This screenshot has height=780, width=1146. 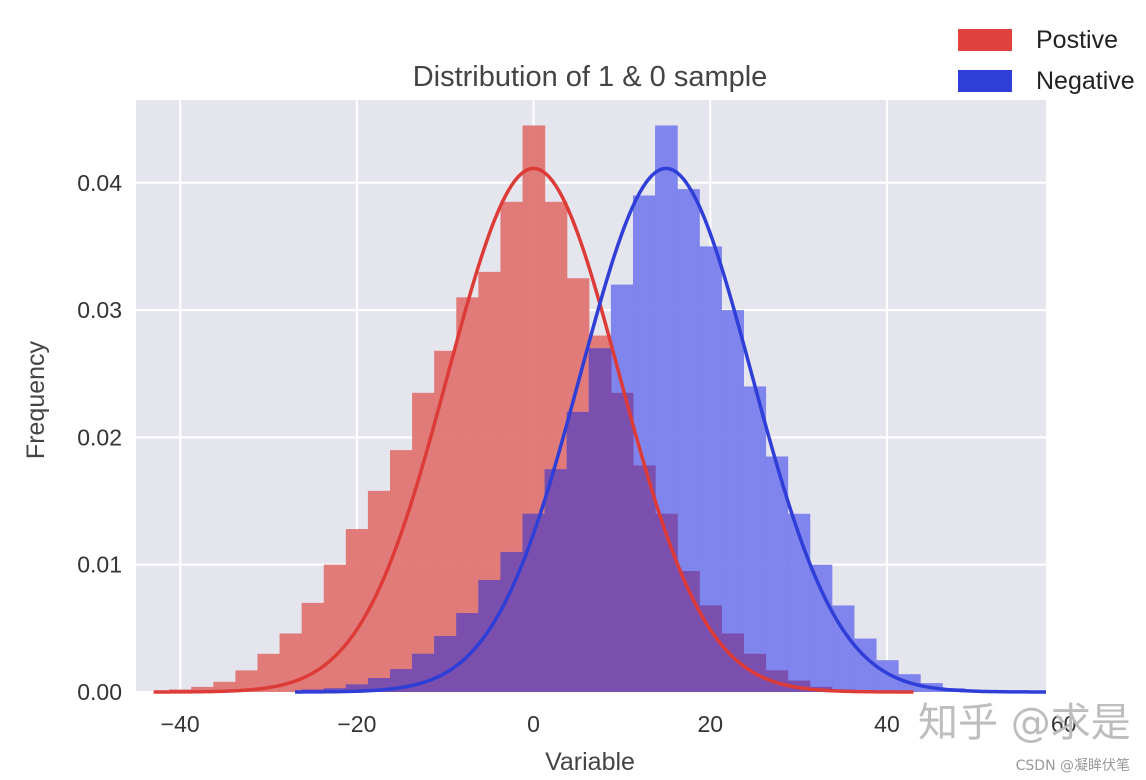 What do you see at coordinates (619, 724) in the screenshot?
I see `x-tick-labels: −40 −20 0 20 40 60` at bounding box center [619, 724].